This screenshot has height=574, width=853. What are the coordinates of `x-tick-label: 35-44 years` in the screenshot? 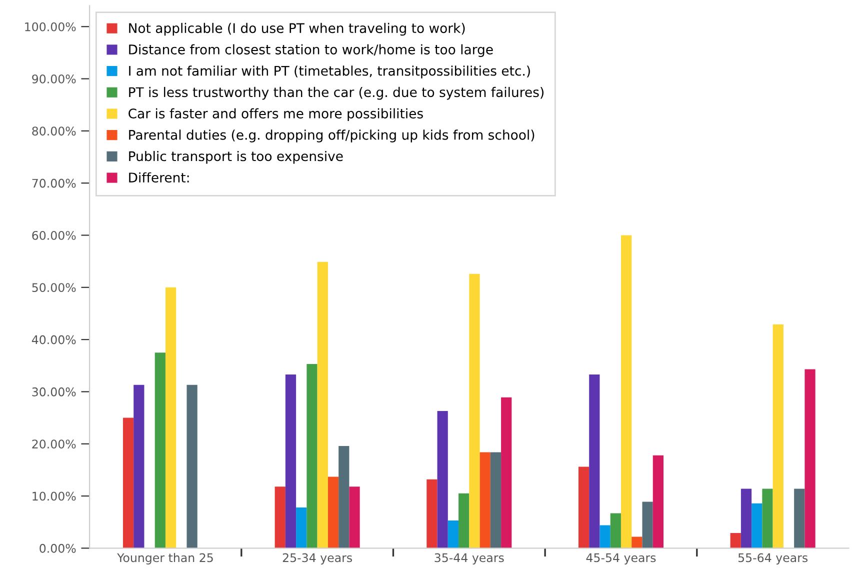 It's located at (469, 558).